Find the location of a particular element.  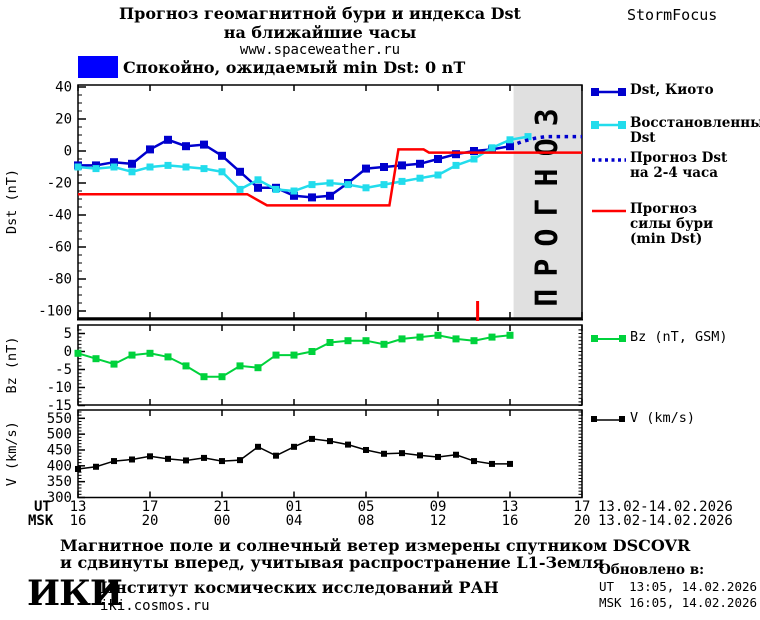

ut-tick-value: 17 is located at coordinates (582, 507).